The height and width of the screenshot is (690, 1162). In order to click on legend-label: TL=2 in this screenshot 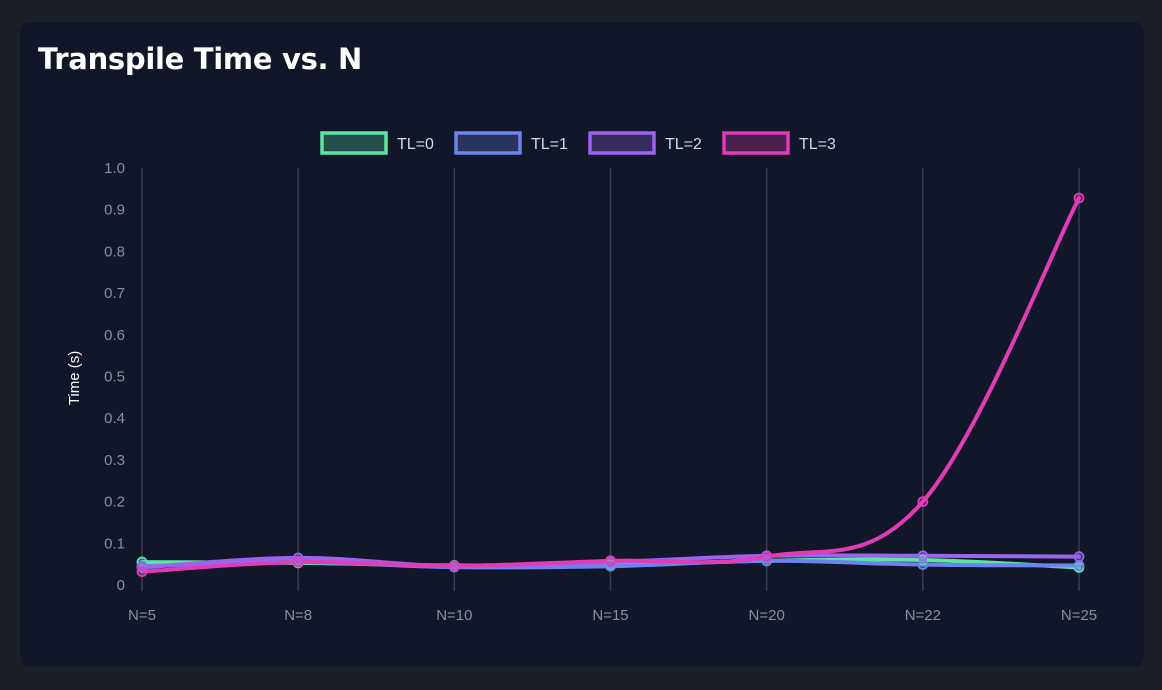, I will do `click(683, 144)`.